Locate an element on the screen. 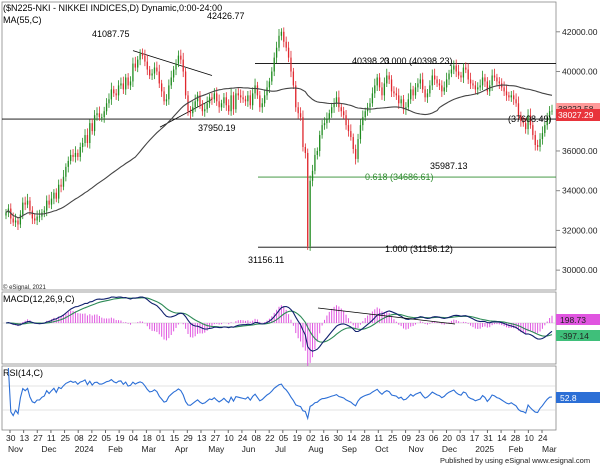  triangle-upper is located at coordinates (172, 63).